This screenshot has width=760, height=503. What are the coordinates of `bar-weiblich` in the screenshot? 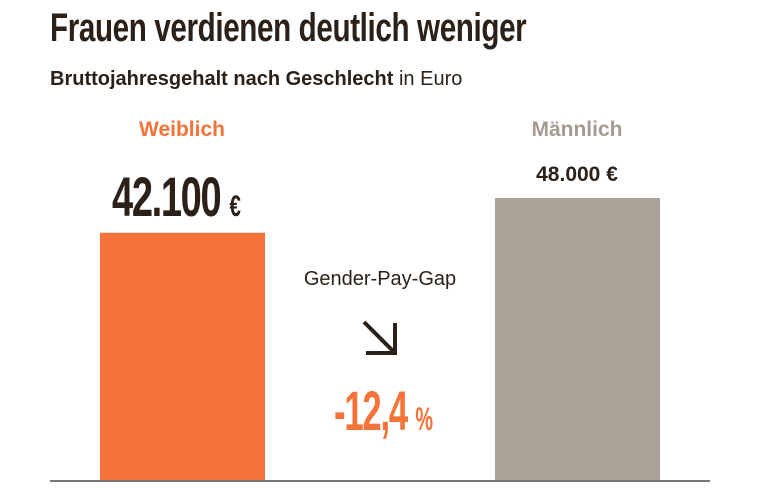 It's located at (182, 356).